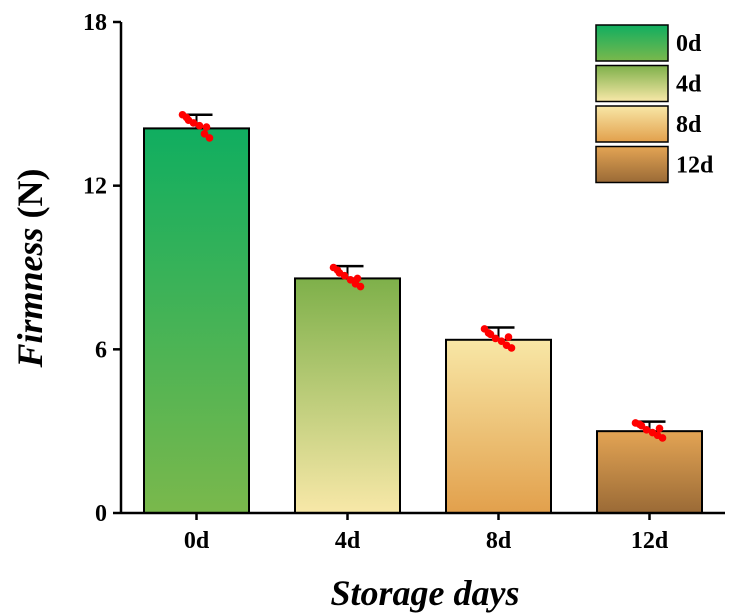 This screenshot has width=735, height=615. Describe the element at coordinates (695, 166) in the screenshot. I see `legend-label-12d: 12d` at that location.